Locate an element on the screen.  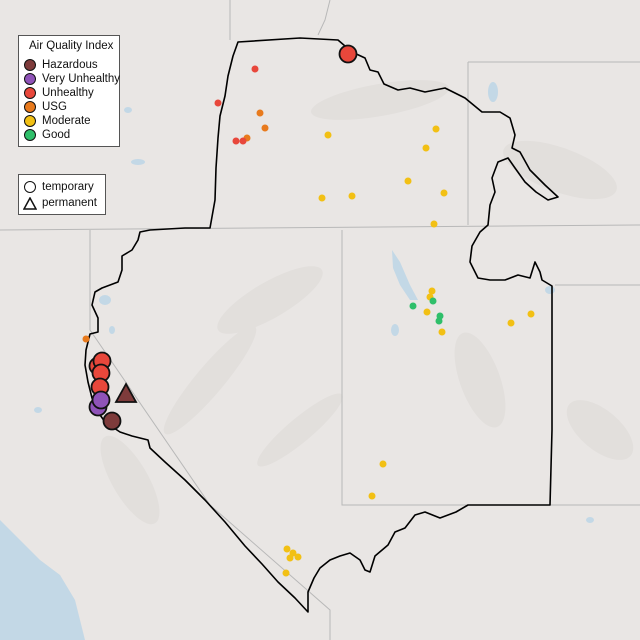
monitors-unhealthy-small is located at coordinates (236, 105).